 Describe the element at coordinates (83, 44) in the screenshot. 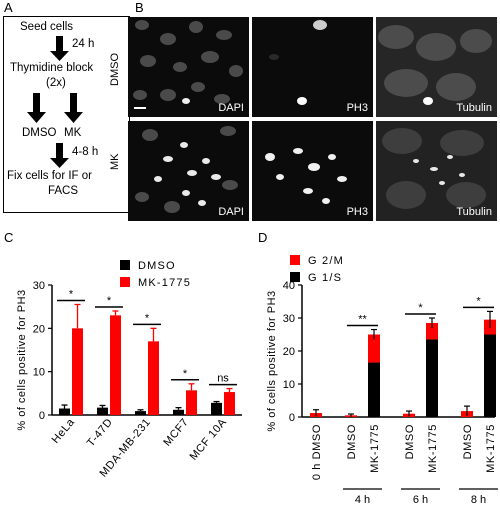

I see `flow-24h: 24 h` at that location.